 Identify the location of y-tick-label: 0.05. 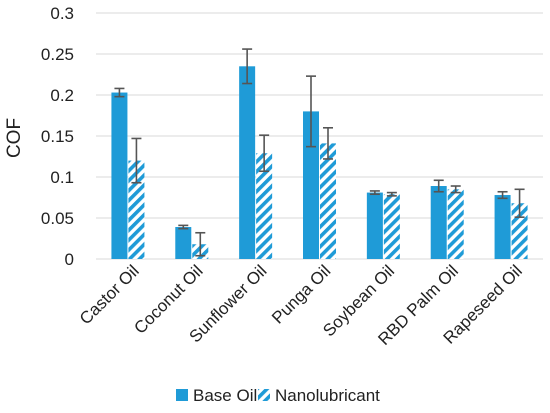
(57, 218).